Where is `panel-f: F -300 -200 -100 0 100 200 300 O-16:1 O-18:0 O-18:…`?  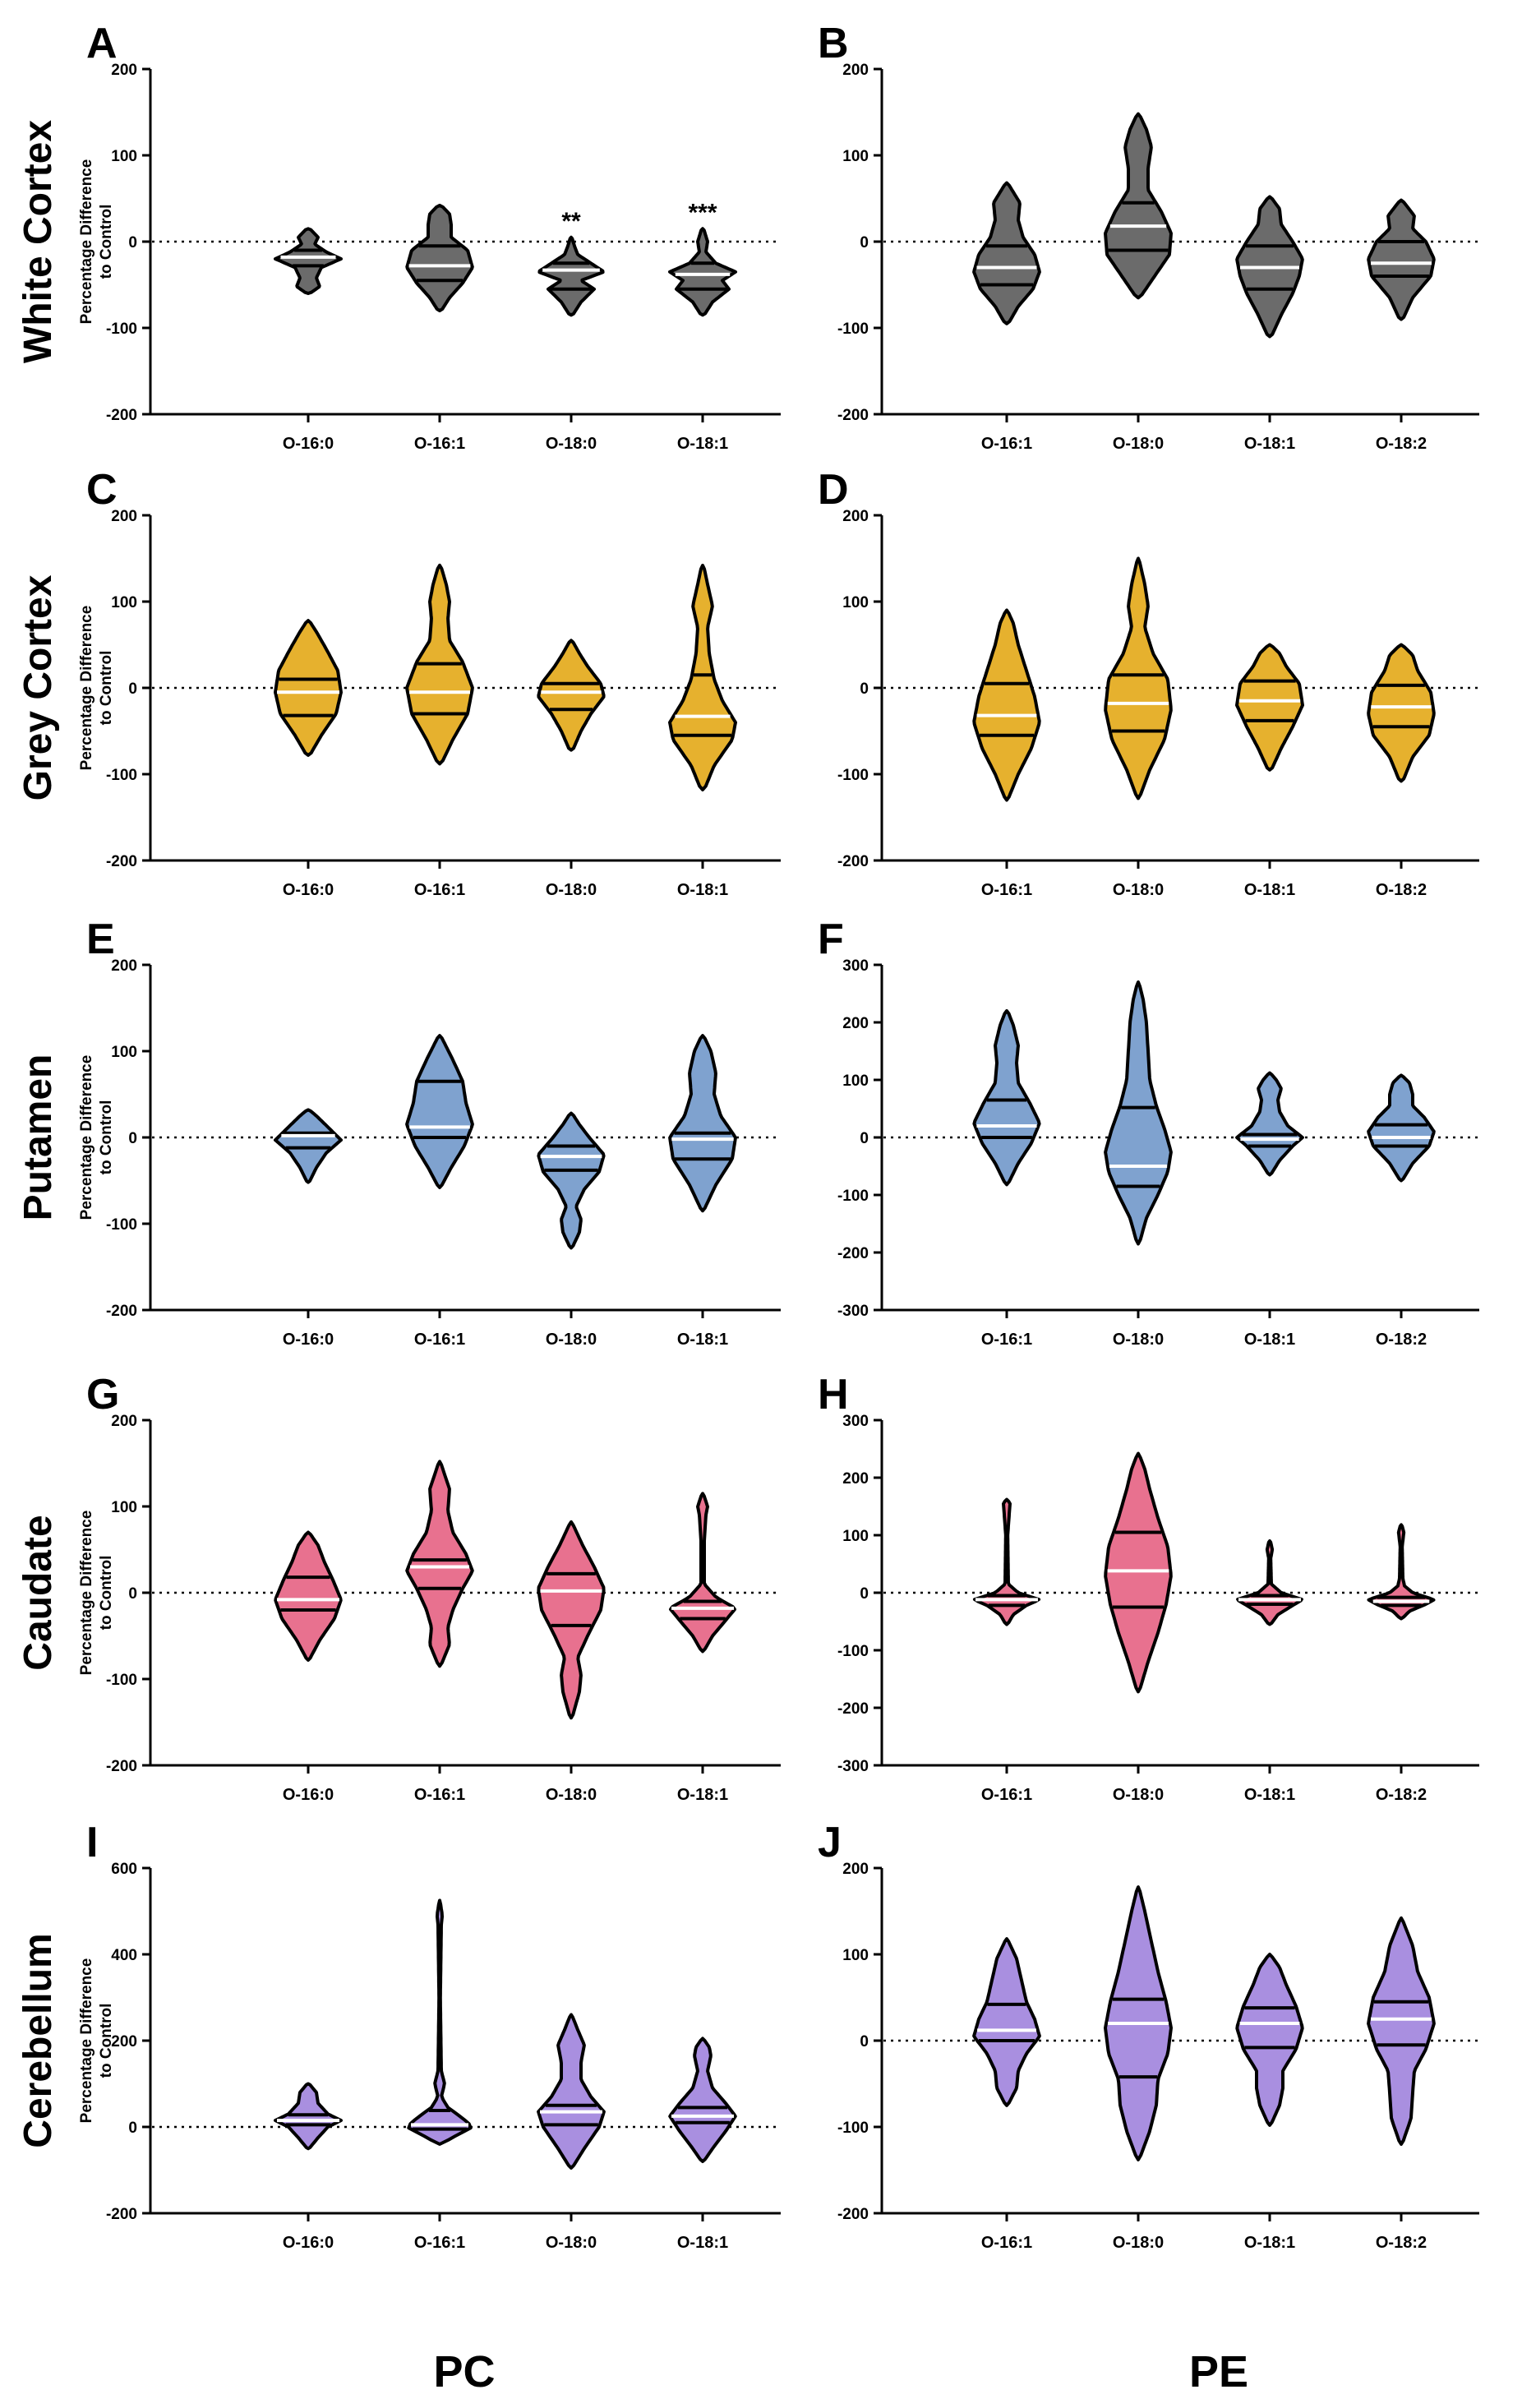
panel-f: F -300 -200 -100 0 100 200 300 O-16:1 O-18:0 O-18:… is located at coordinates (1148, 1132).